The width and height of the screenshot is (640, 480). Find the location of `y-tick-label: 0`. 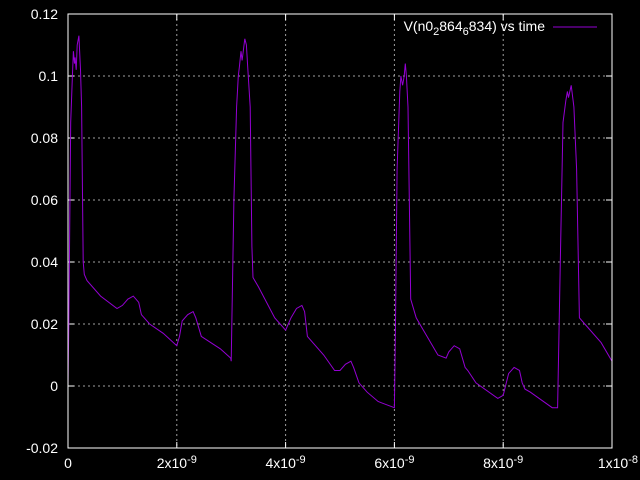

y-tick-label: 0 is located at coordinates (54, 386).